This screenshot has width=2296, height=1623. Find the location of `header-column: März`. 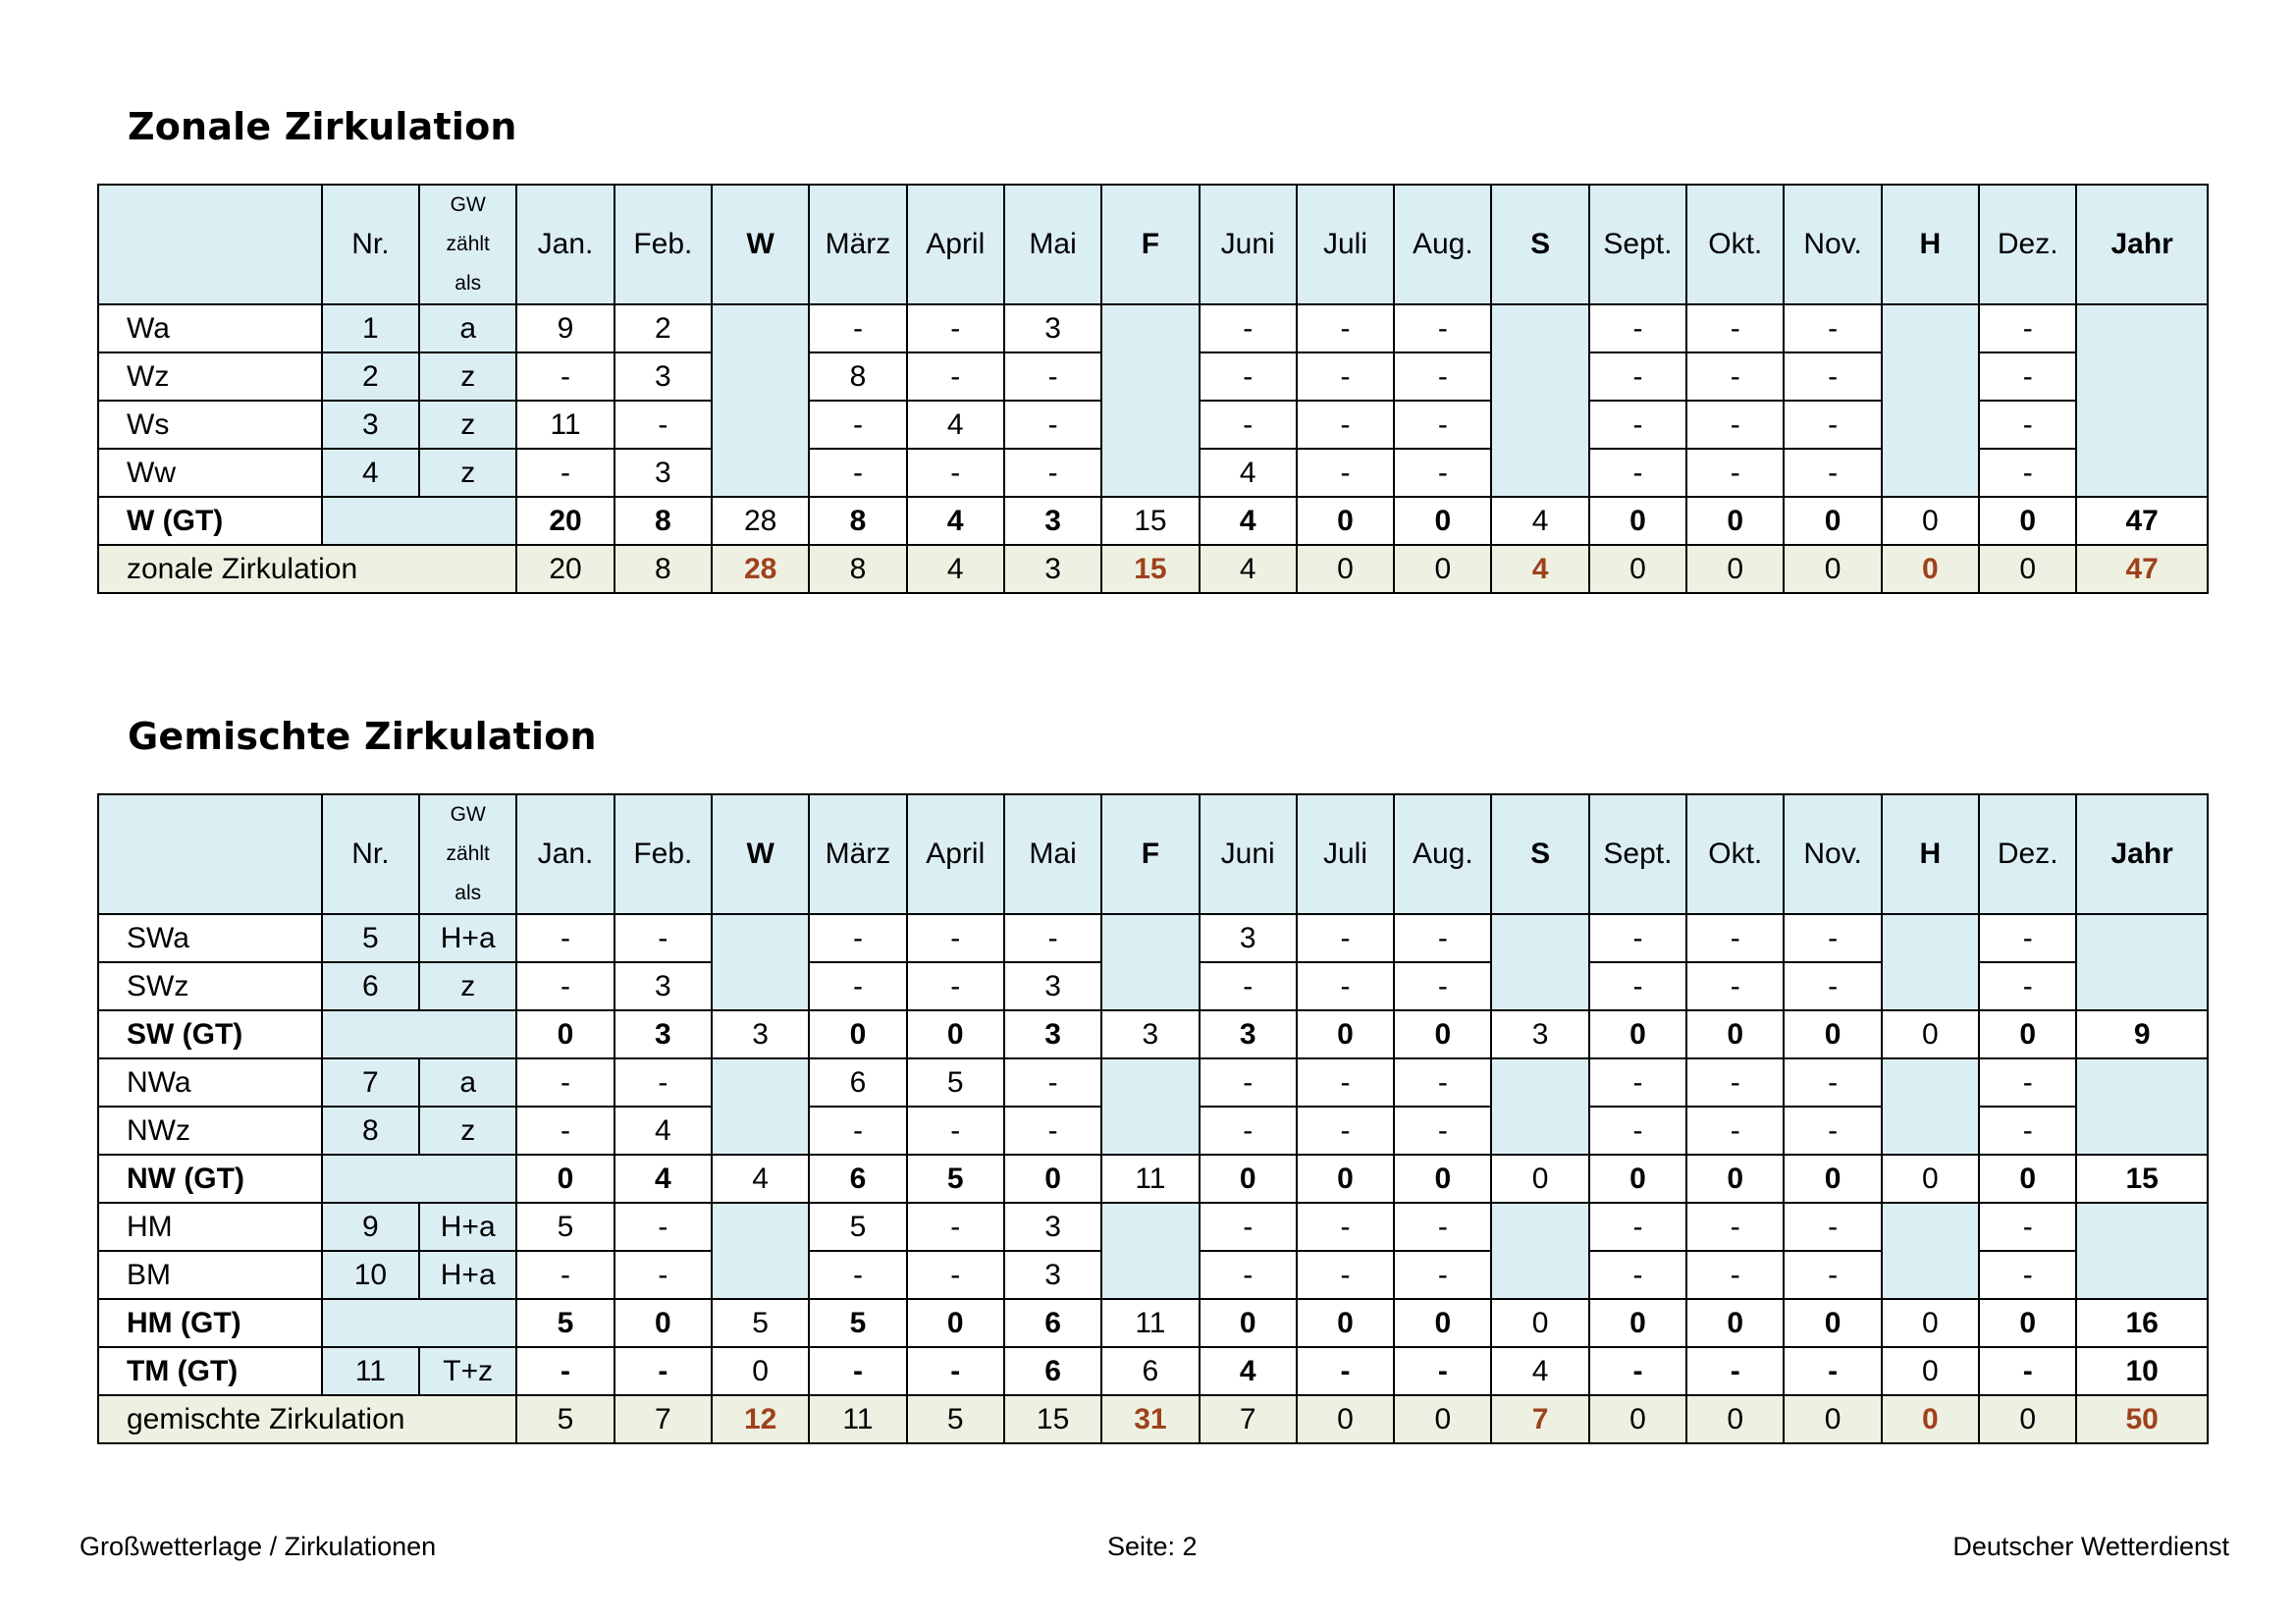

header-column: März is located at coordinates (858, 854).